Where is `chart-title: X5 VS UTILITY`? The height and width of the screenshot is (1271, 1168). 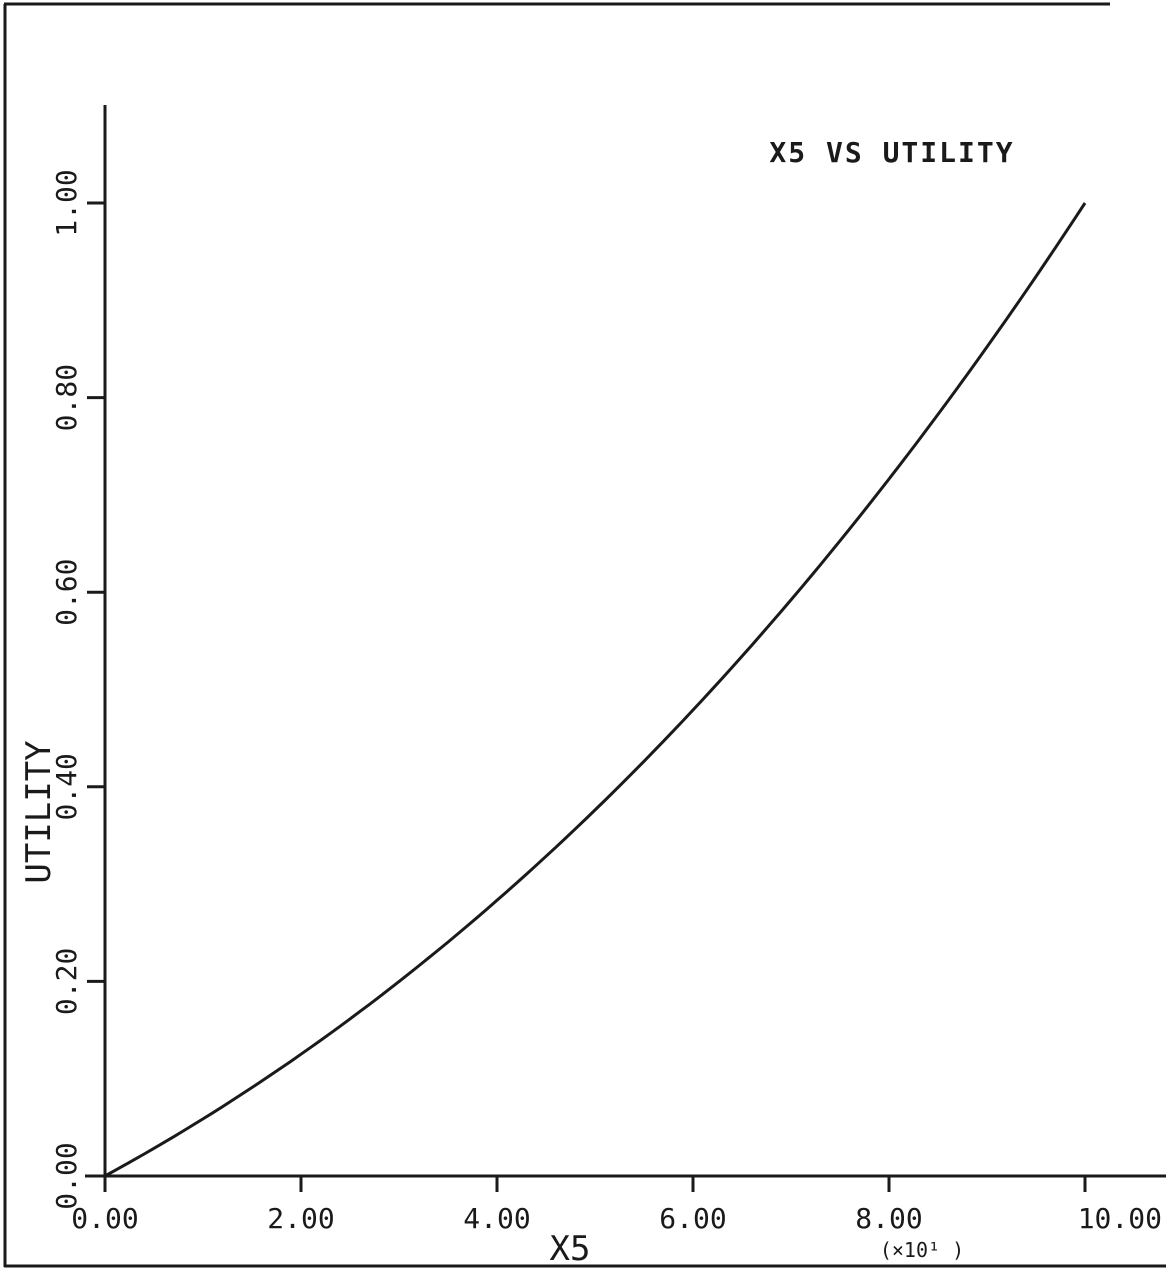
chart-title: X5 VS UTILITY is located at coordinates (891, 152).